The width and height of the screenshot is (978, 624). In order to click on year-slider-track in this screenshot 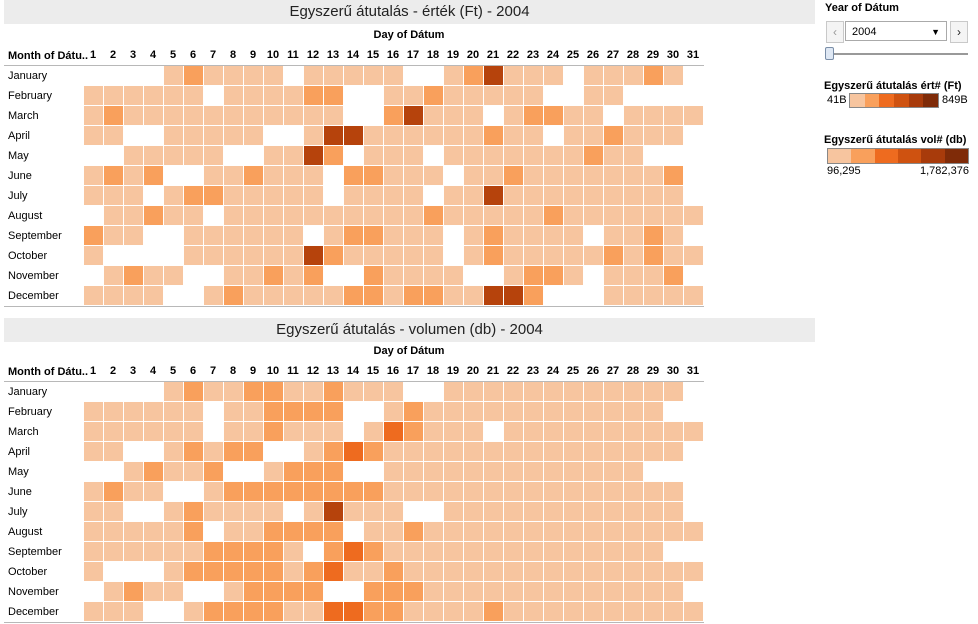, I will do `click(898, 54)`.